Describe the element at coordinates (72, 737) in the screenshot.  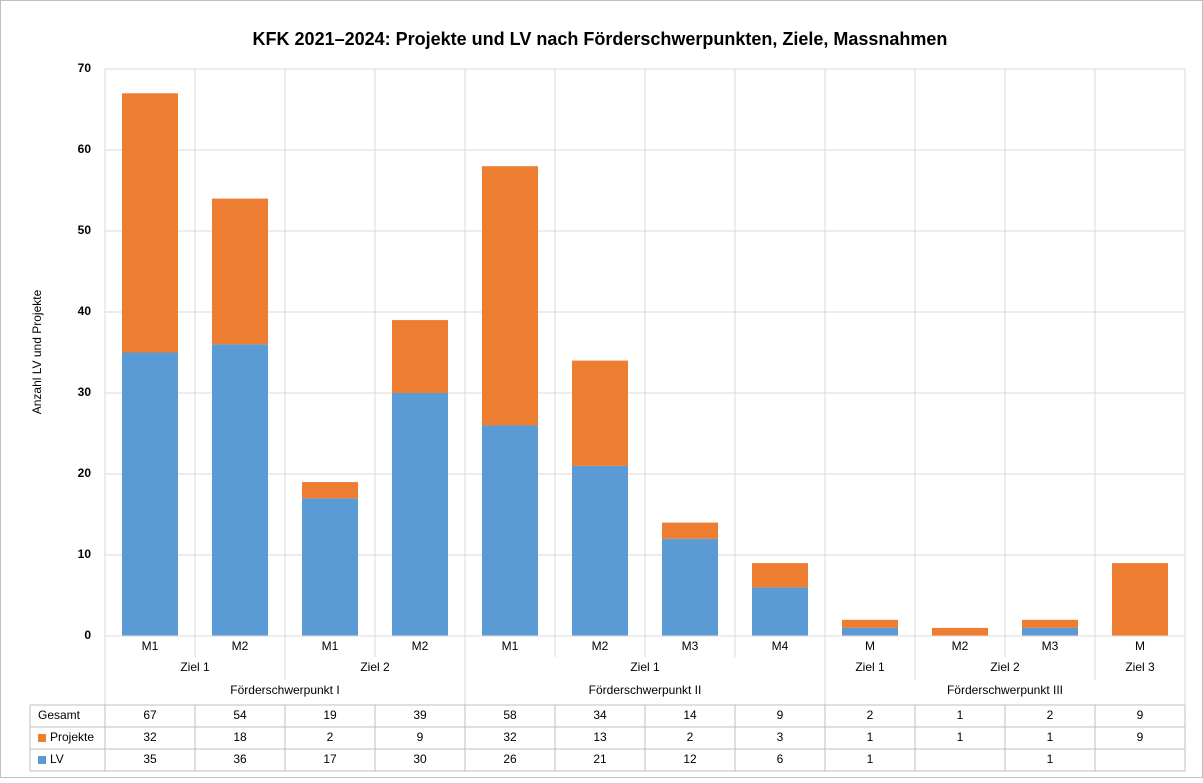
I see `table-row-label: Projekte` at that location.